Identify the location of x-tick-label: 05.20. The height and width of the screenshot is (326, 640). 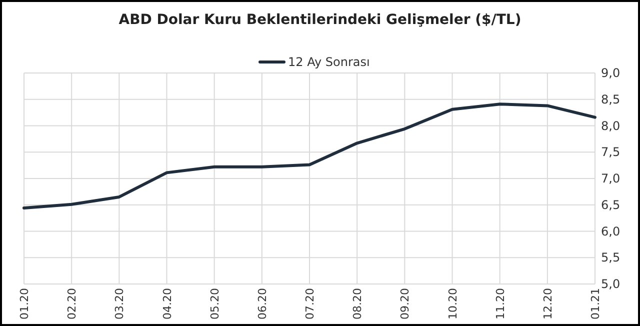
(215, 304).